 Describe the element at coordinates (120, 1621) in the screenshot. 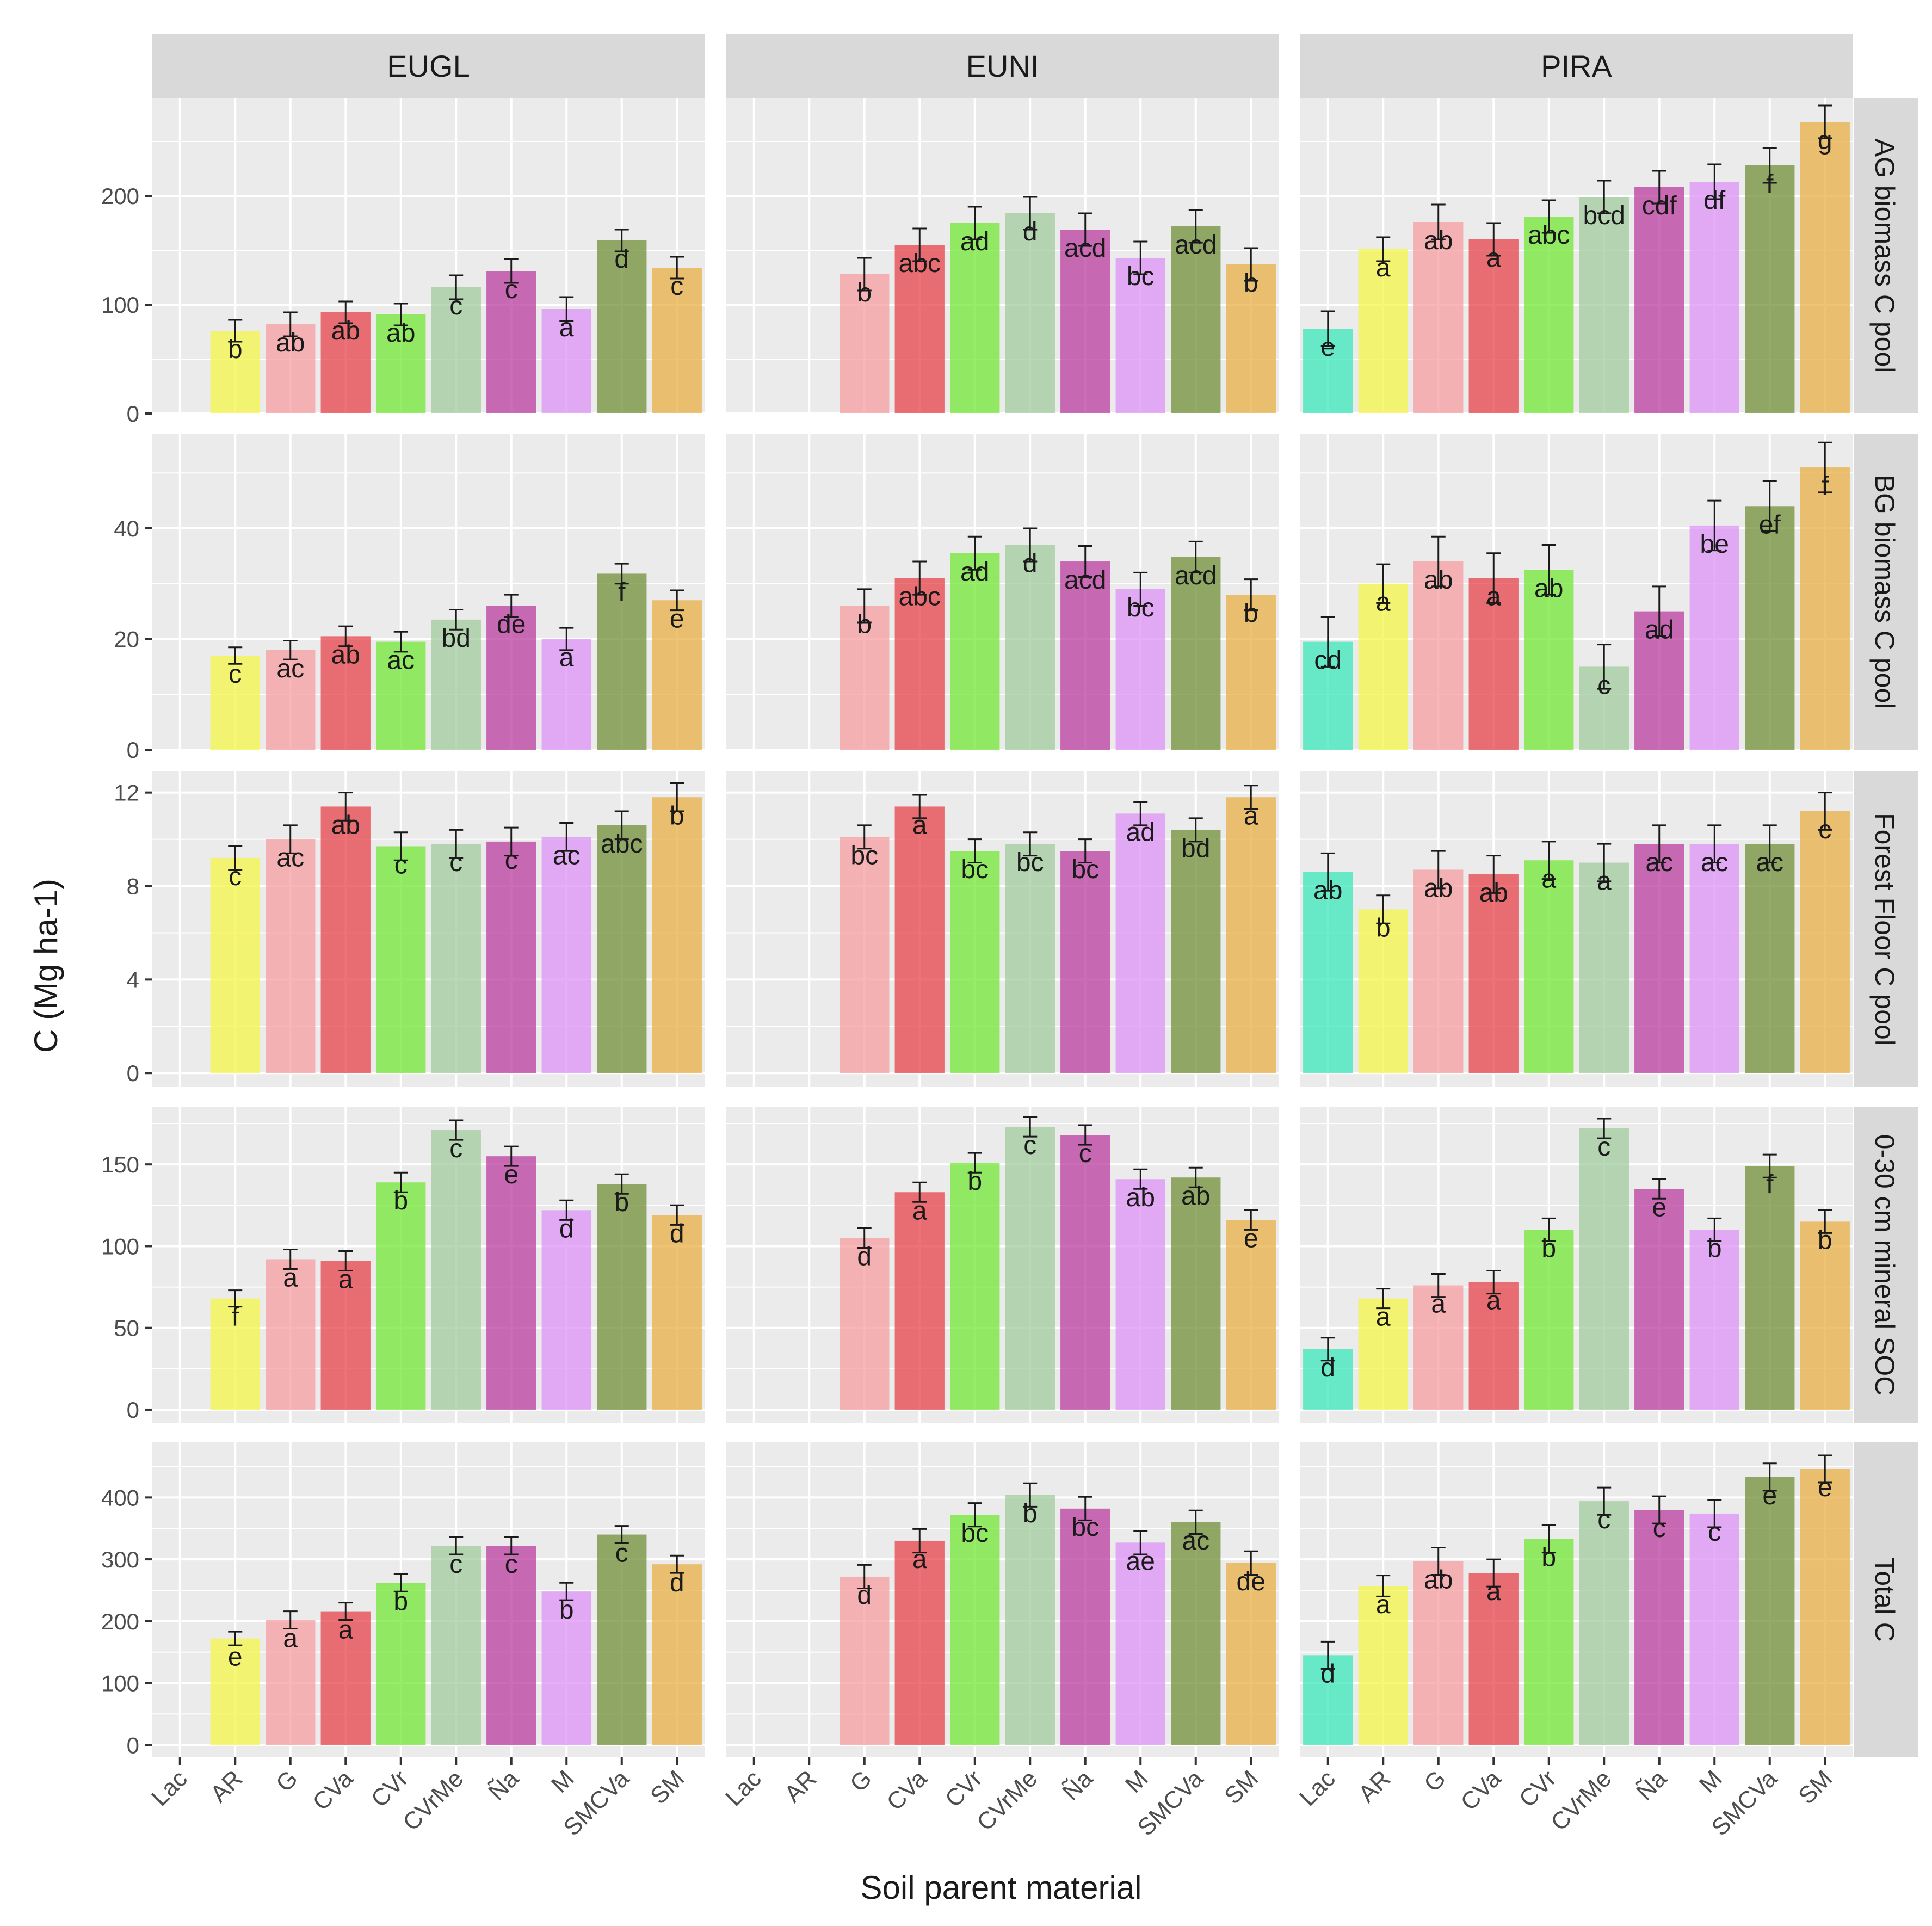

I see `y-tick-label: 200` at that location.